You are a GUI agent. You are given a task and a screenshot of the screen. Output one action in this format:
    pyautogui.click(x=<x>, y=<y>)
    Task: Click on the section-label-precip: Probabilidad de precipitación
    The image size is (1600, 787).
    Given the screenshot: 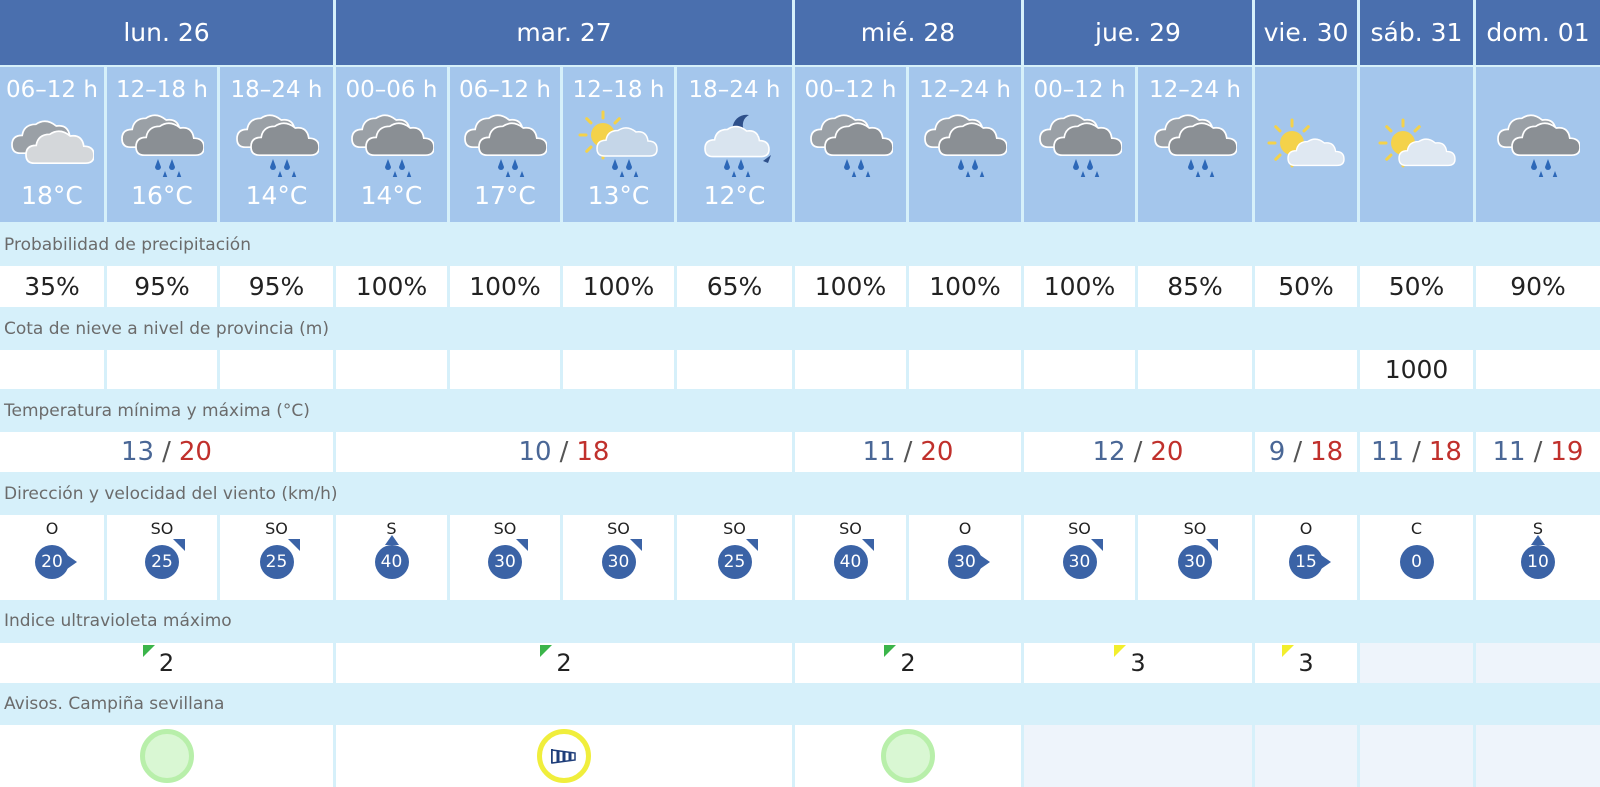 What is the action you would take?
    pyautogui.click(x=800, y=245)
    